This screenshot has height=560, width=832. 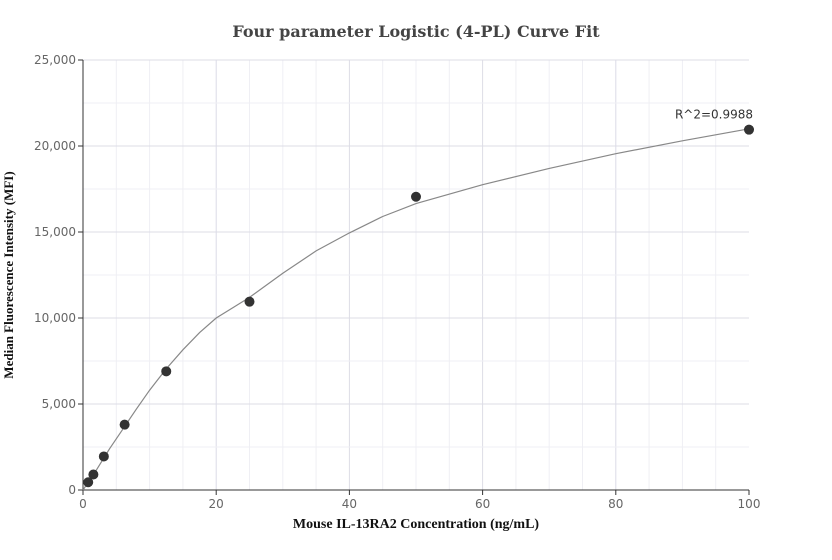 I want to click on x-tick-label: 20, so click(x=216, y=504).